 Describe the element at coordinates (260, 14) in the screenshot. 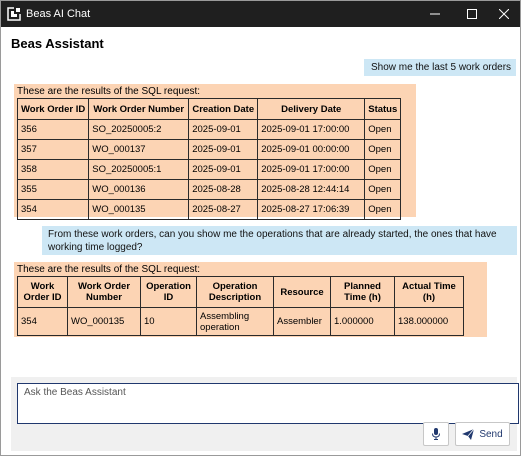

I see `title-bar: Beas AI Chat` at that location.